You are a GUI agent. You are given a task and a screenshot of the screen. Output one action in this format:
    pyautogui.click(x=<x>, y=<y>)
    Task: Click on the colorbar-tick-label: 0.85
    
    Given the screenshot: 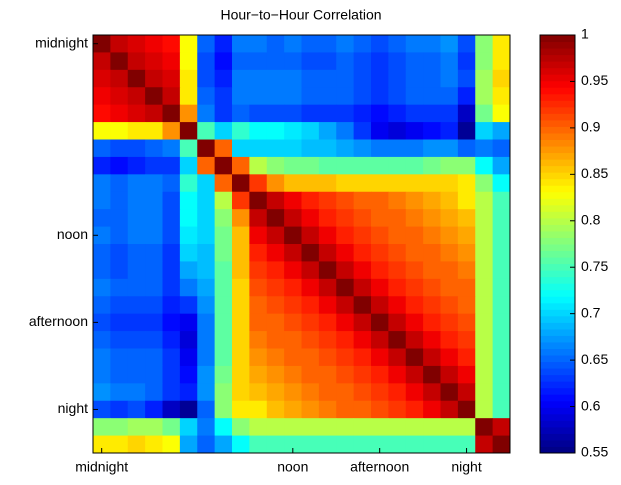 What is the action you would take?
    pyautogui.click(x=594, y=173)
    